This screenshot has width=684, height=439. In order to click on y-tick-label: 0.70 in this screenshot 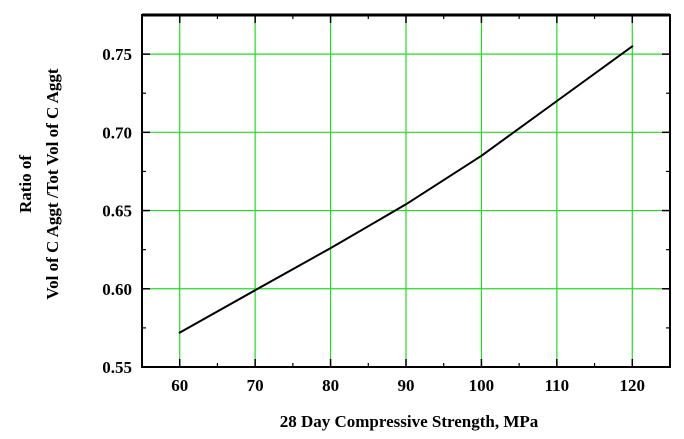, I will do `click(117, 132)`.